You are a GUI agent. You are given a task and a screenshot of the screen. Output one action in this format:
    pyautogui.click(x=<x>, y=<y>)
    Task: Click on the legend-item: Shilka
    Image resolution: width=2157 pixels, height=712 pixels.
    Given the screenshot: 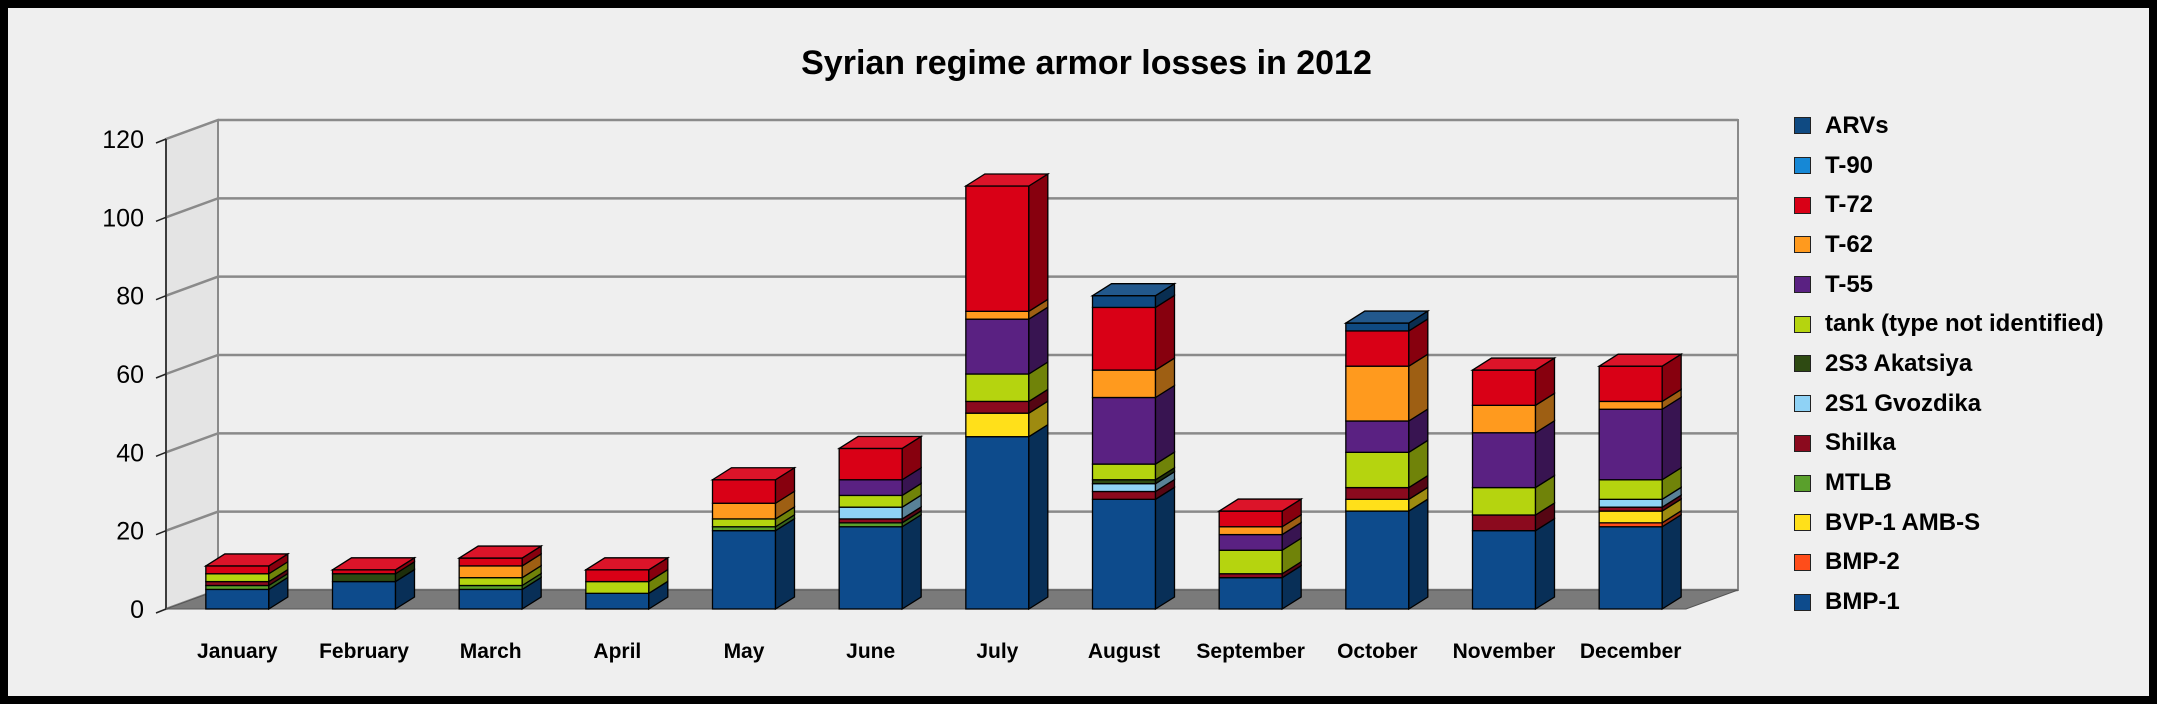 What is the action you would take?
    pyautogui.click(x=1949, y=444)
    